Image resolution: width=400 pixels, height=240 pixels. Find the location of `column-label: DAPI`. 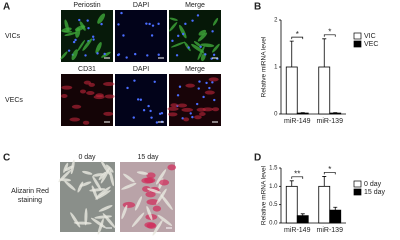

column-label: DAPI is located at coordinates (141, 69).